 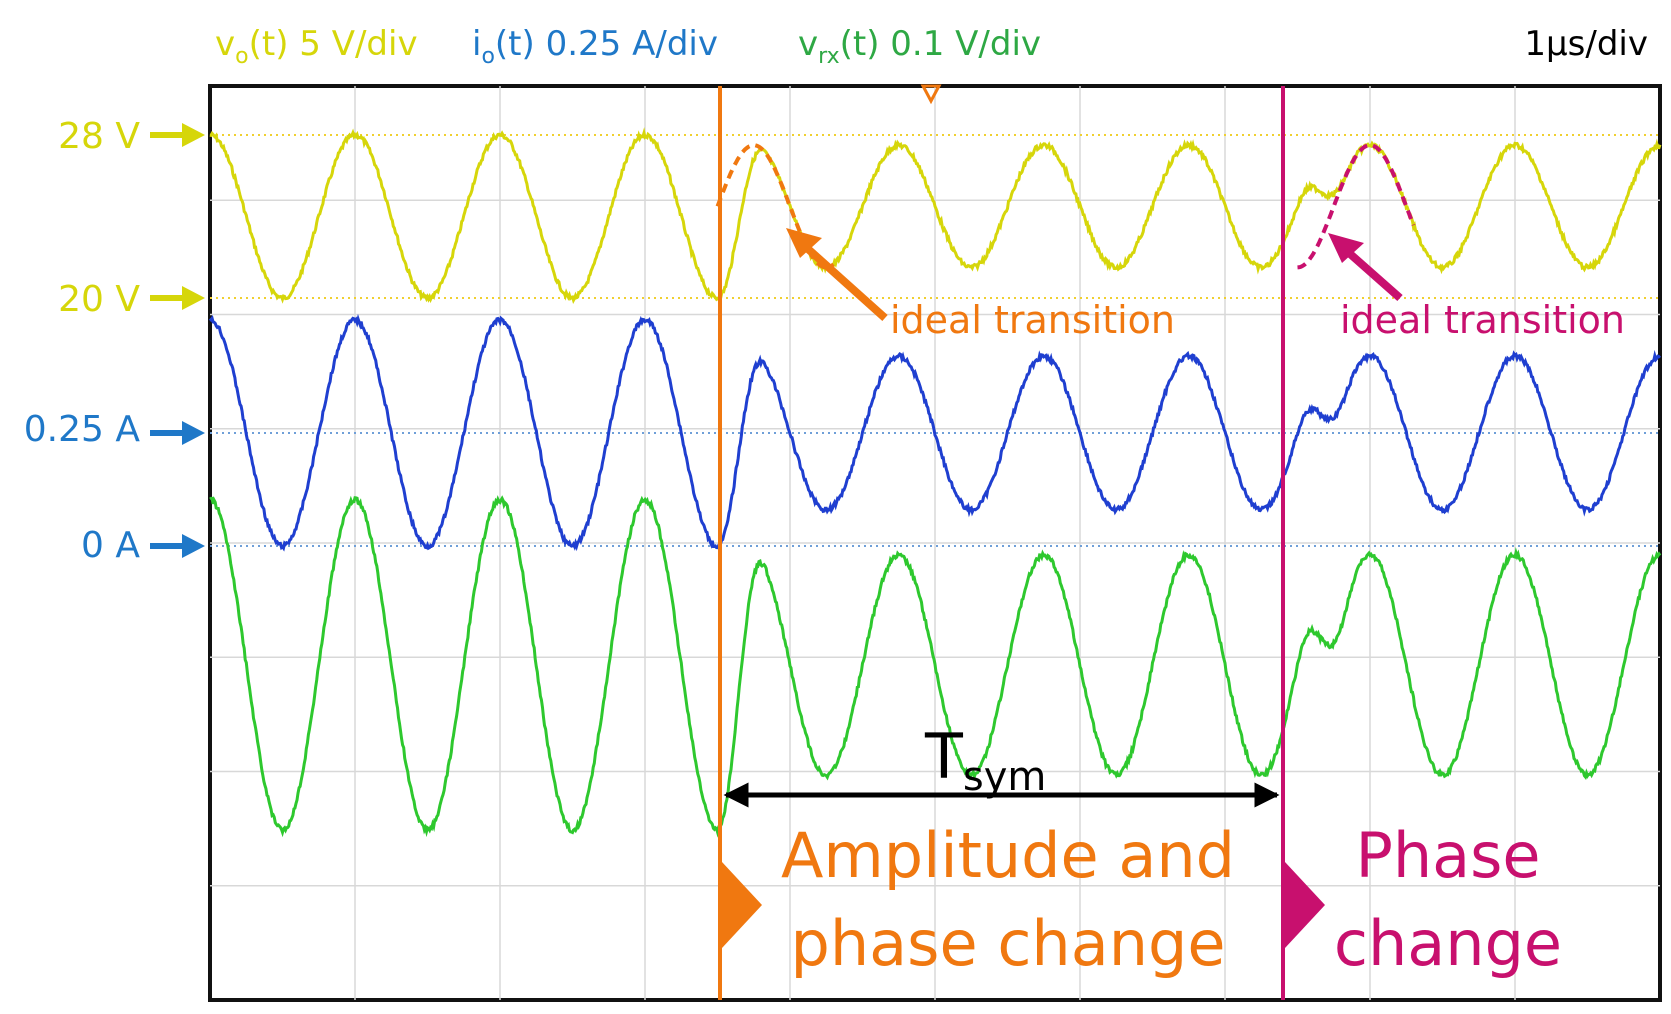 What do you see at coordinates (1482, 320) in the screenshot?
I see `ideal-transition-2-label: ideal transition` at bounding box center [1482, 320].